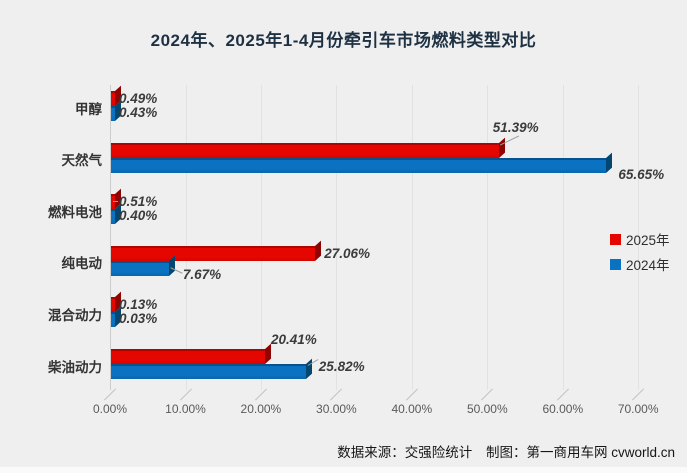  I want to click on bar-2025-燃料电池, so click(116, 199).